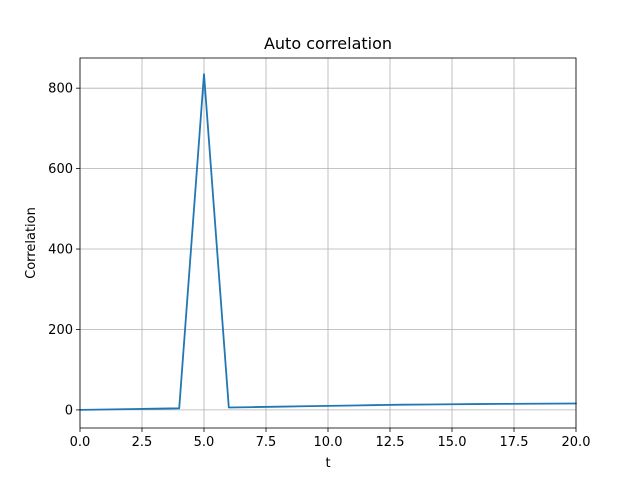  Describe the element at coordinates (327, 463) in the screenshot. I see `x-axis-label: t` at that location.